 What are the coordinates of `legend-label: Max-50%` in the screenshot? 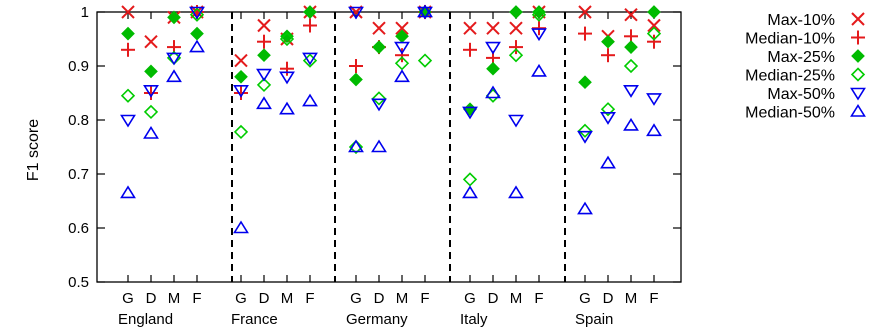 It's located at (801, 94).